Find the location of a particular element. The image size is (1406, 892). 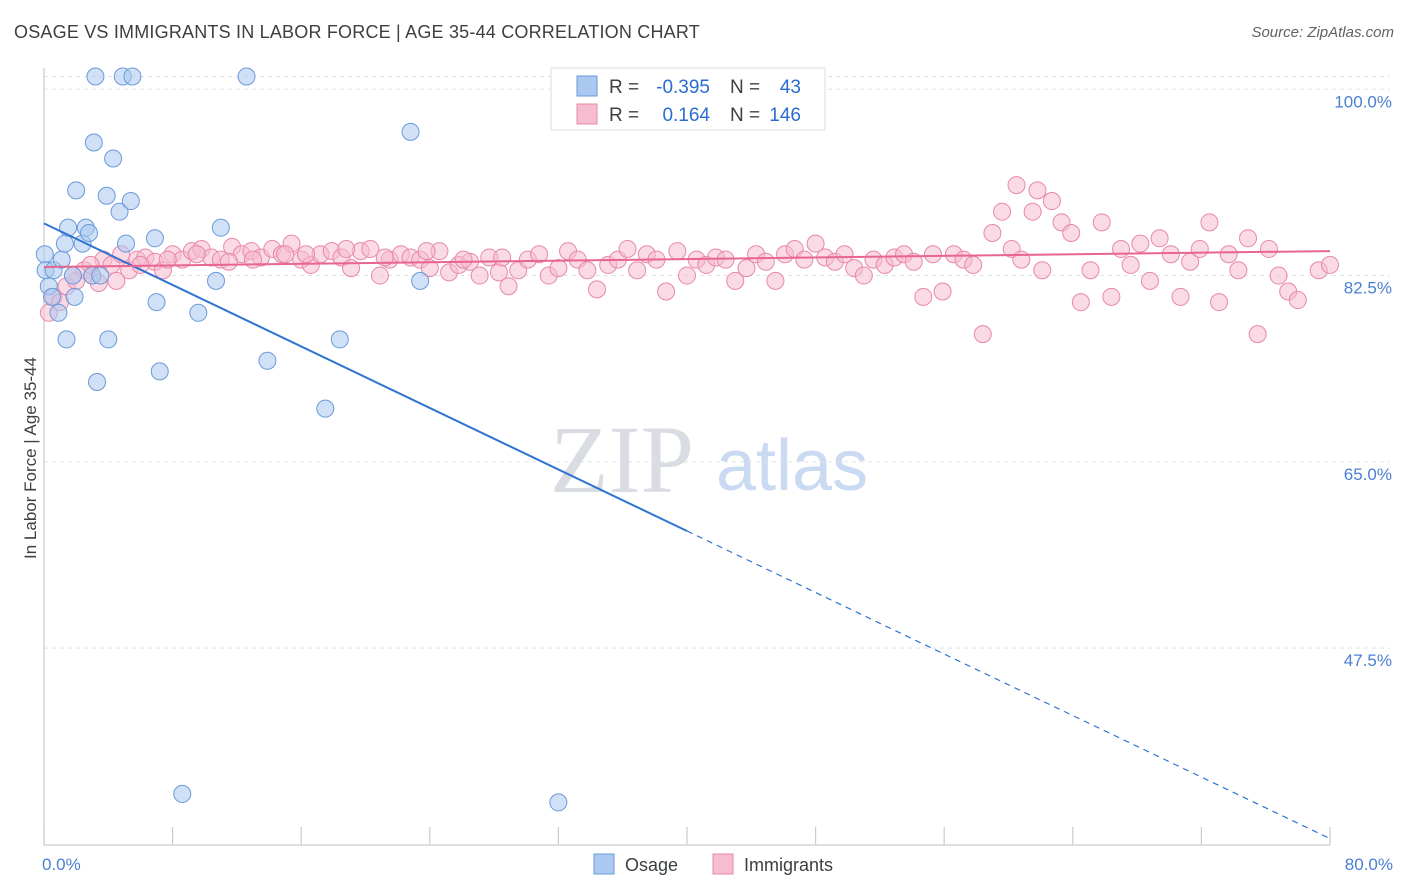

legend-immigrants-r-value: 0.164 is located at coordinates (686, 115).